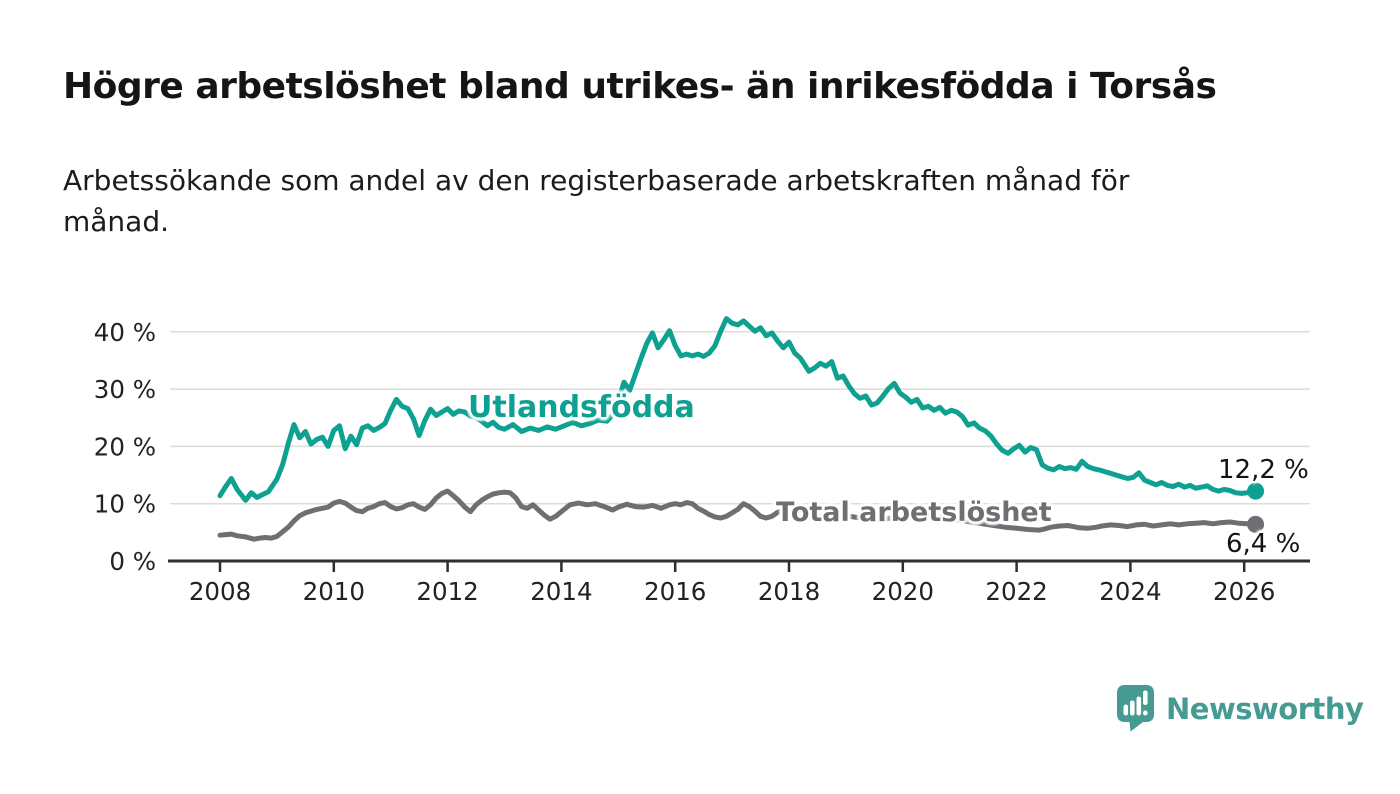 Image resolution: width=1400 pixels, height=794 pixels. Describe the element at coordinates (675, 591) in the screenshot. I see `x-tick-label: 2016` at that location.